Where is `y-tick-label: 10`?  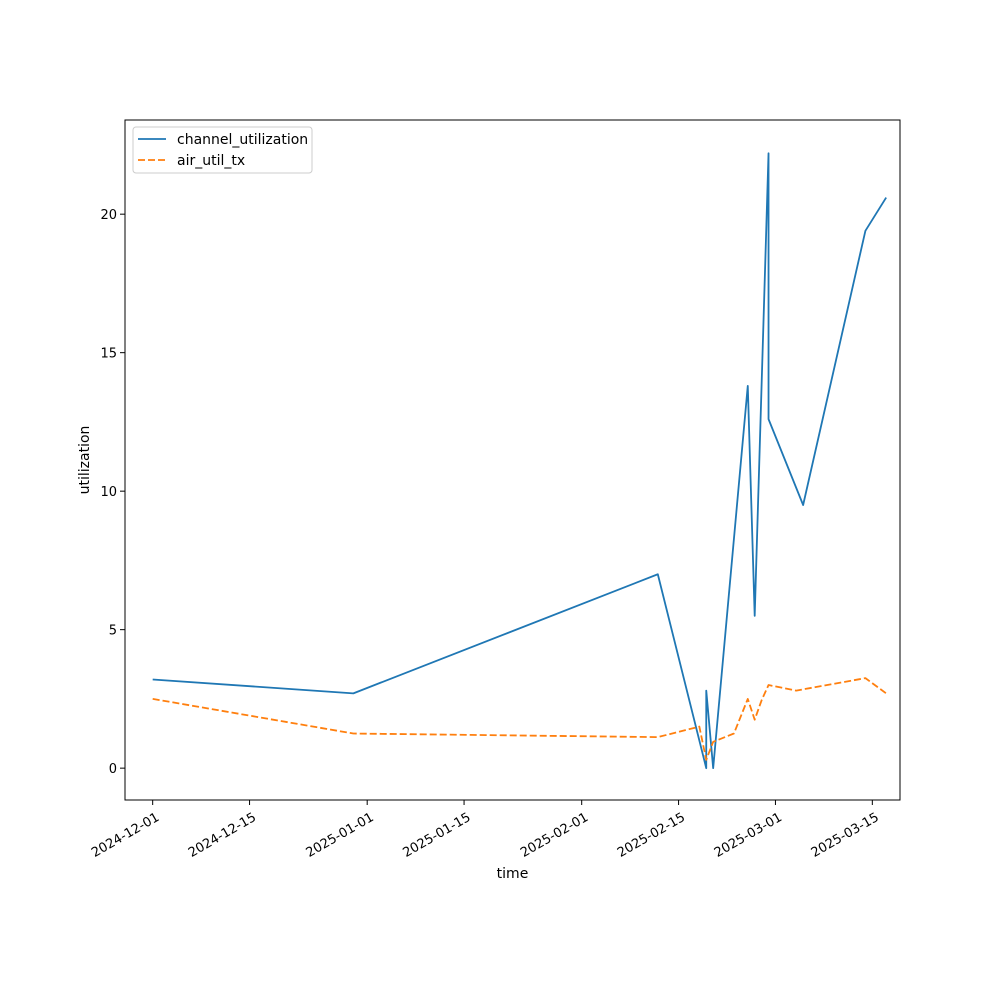 y-tick-label: 10 is located at coordinates (108, 492).